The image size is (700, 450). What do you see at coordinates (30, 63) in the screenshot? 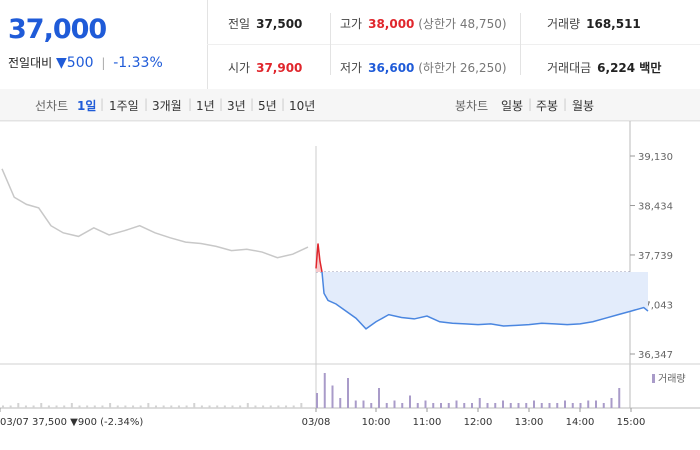
I see `change-label: 전일대비` at bounding box center [30, 63].